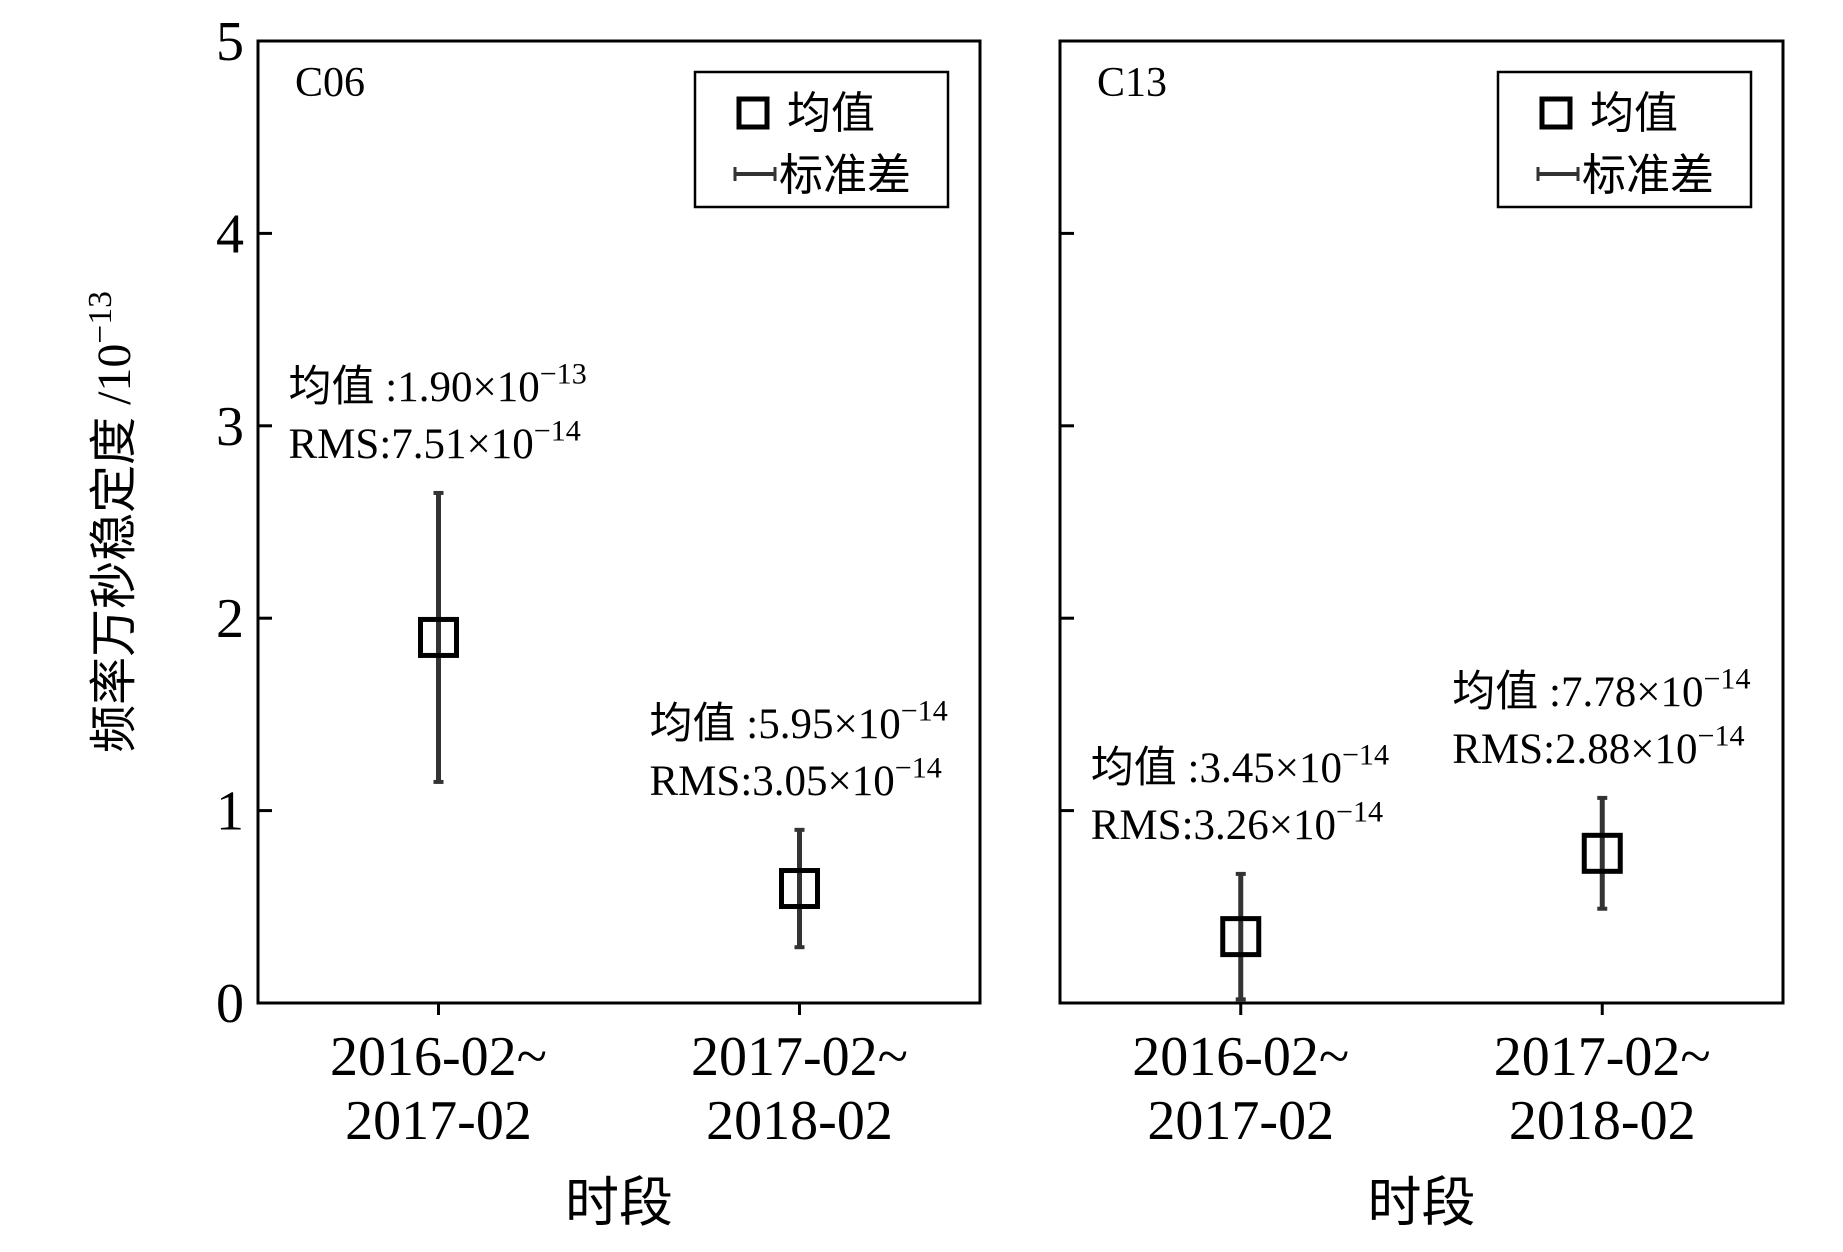 The width and height of the screenshot is (1843, 1252). I want to click on annotation-rms-base: RMS:3.05×10, so click(772, 781).